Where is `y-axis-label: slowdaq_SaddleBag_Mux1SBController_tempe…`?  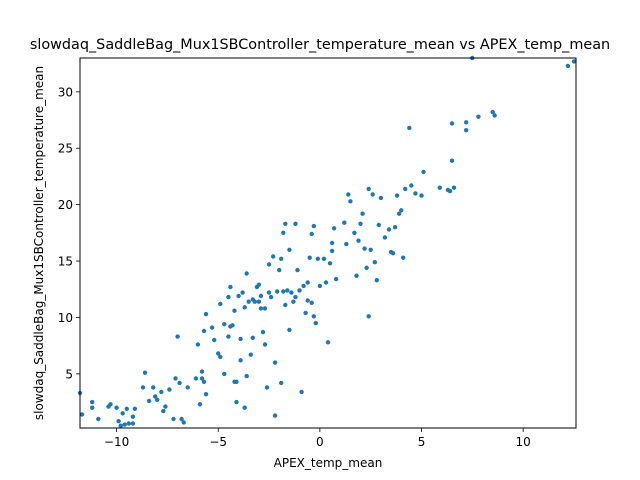 y-axis-label: slowdaq_SaddleBag_Mux1SBController_tempe… is located at coordinates (39, 243).